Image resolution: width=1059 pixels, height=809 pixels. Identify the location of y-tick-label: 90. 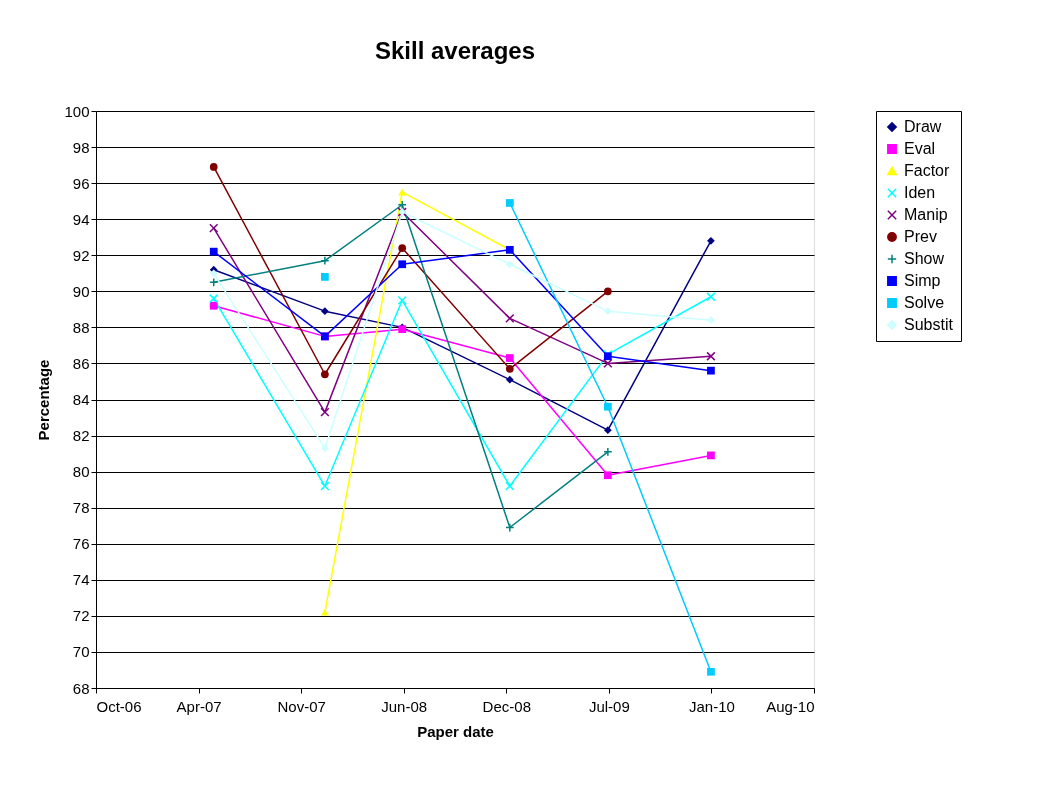
(81, 291).